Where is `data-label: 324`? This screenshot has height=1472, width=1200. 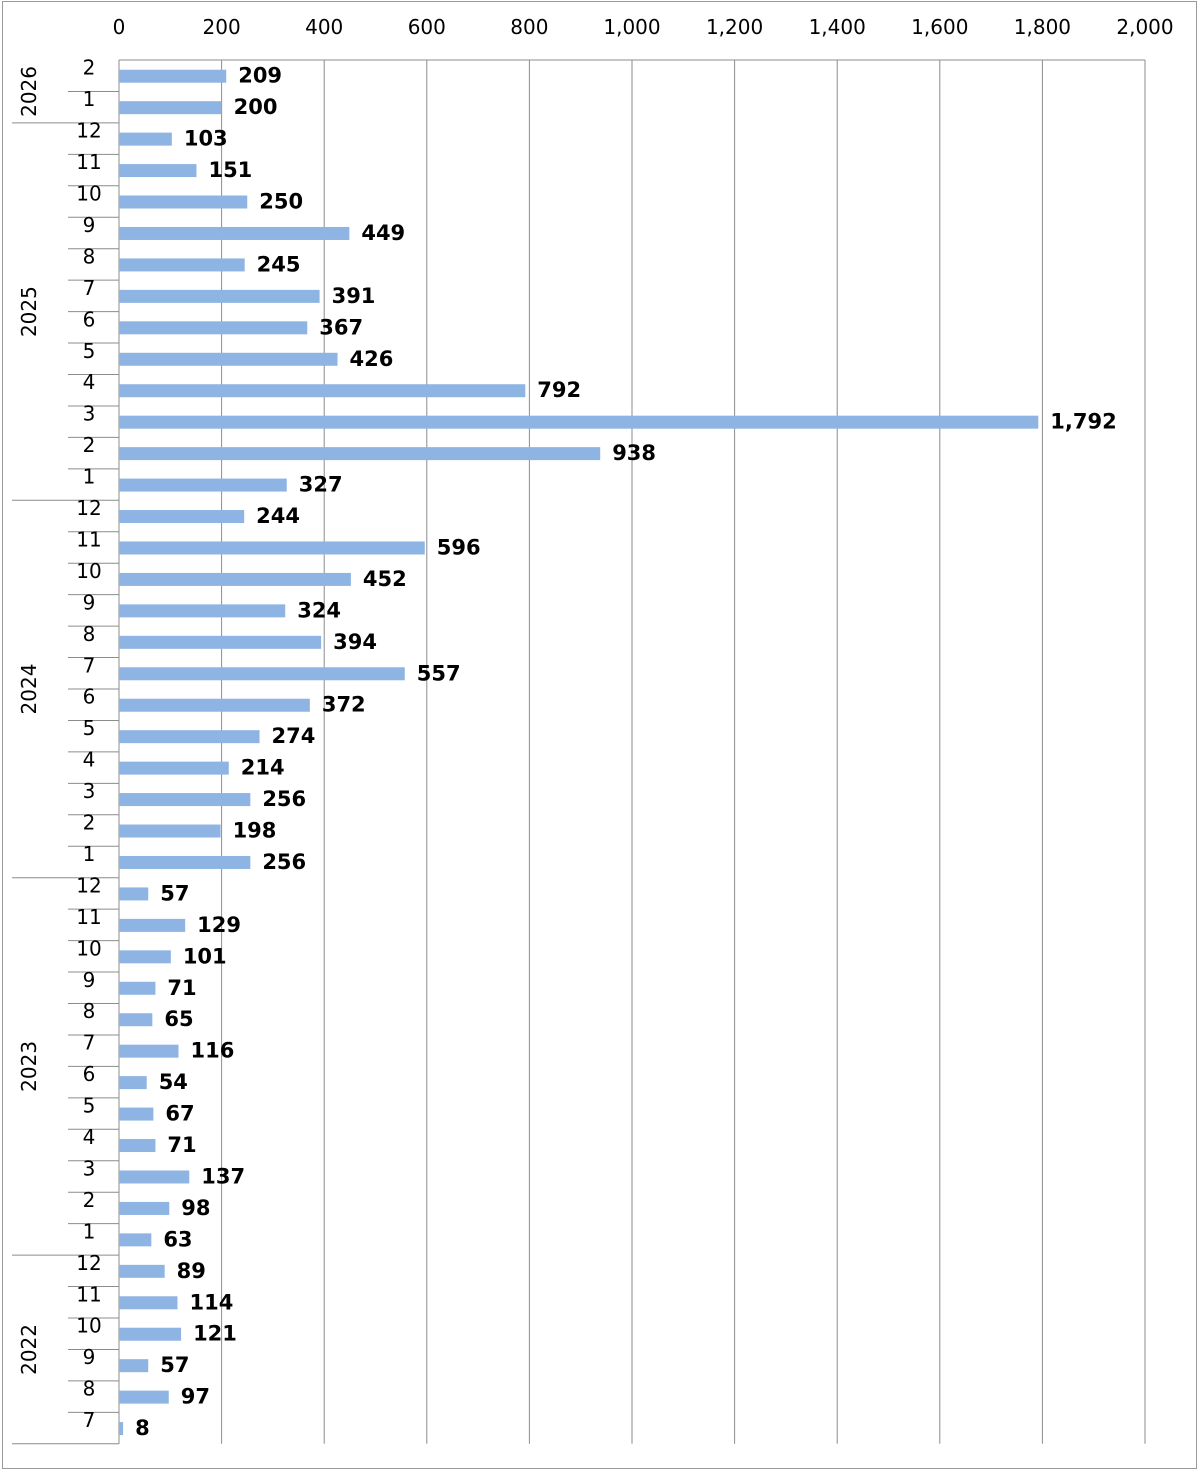 data-label: 324 is located at coordinates (319, 610).